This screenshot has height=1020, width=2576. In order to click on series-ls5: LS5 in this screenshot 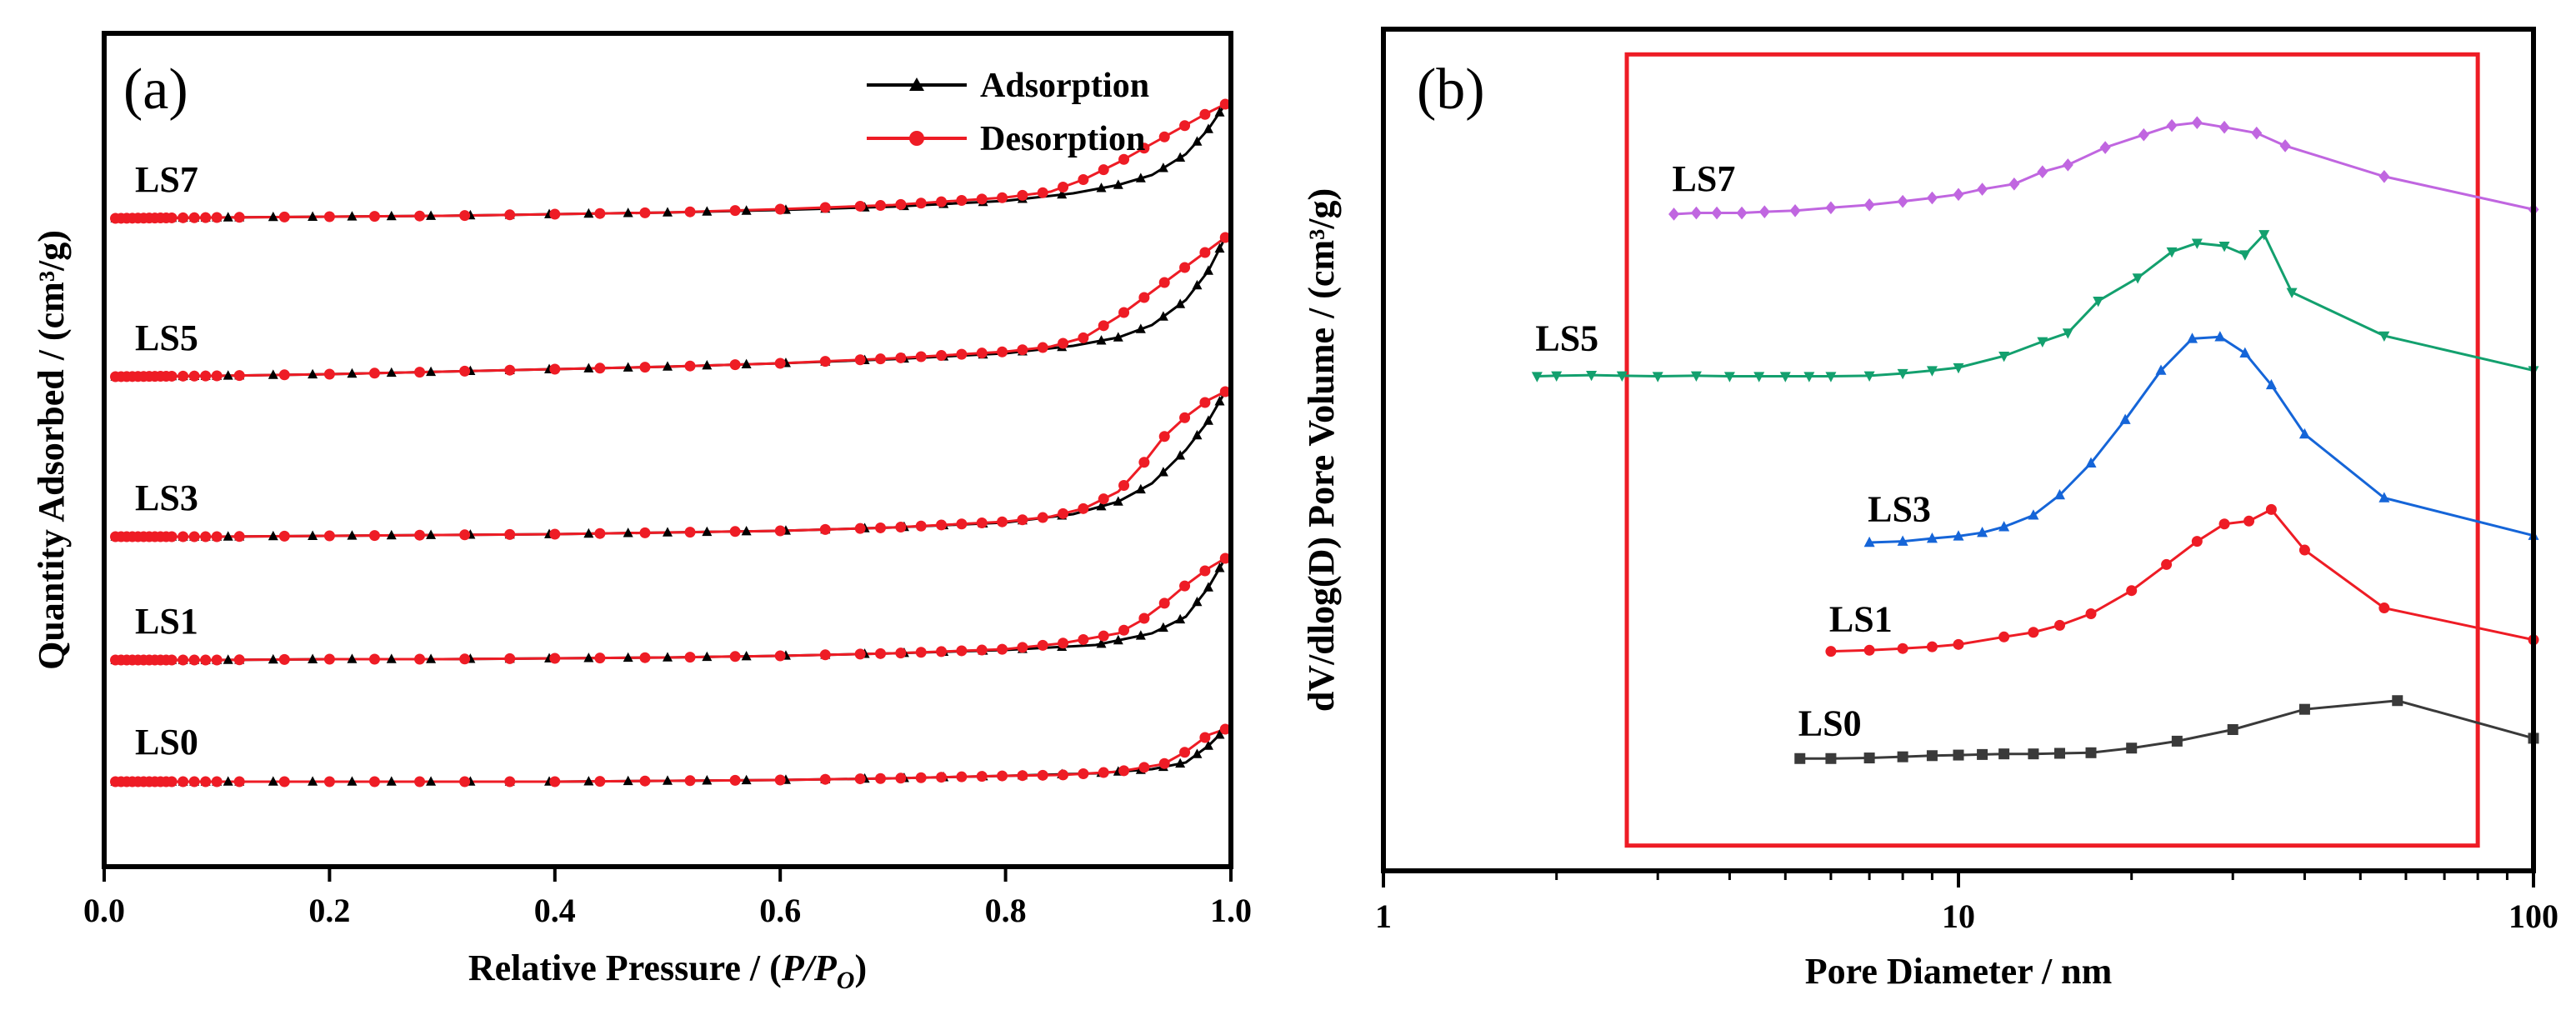, I will do `click(2035, 306)`.